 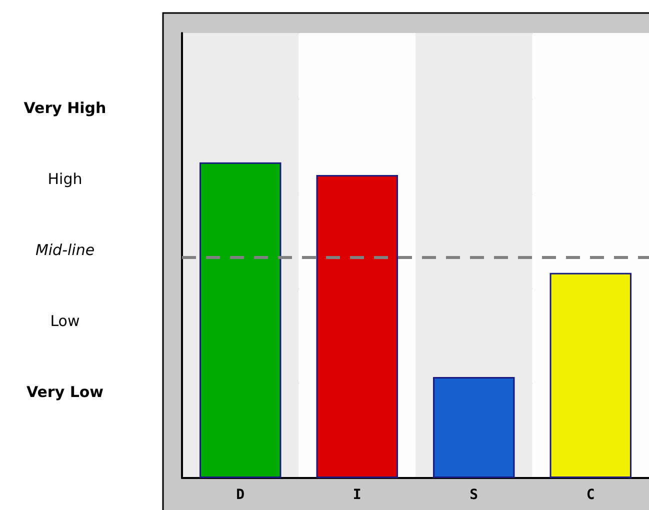 I want to click on text: Very Low, so click(x=65, y=392).